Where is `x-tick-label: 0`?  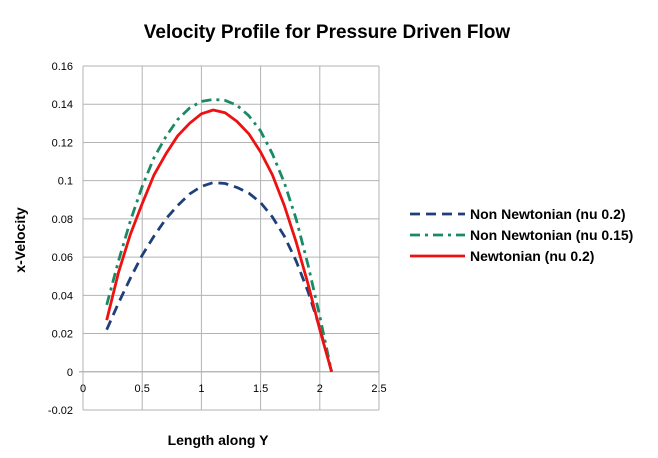 x-tick-label: 0 is located at coordinates (83, 389).